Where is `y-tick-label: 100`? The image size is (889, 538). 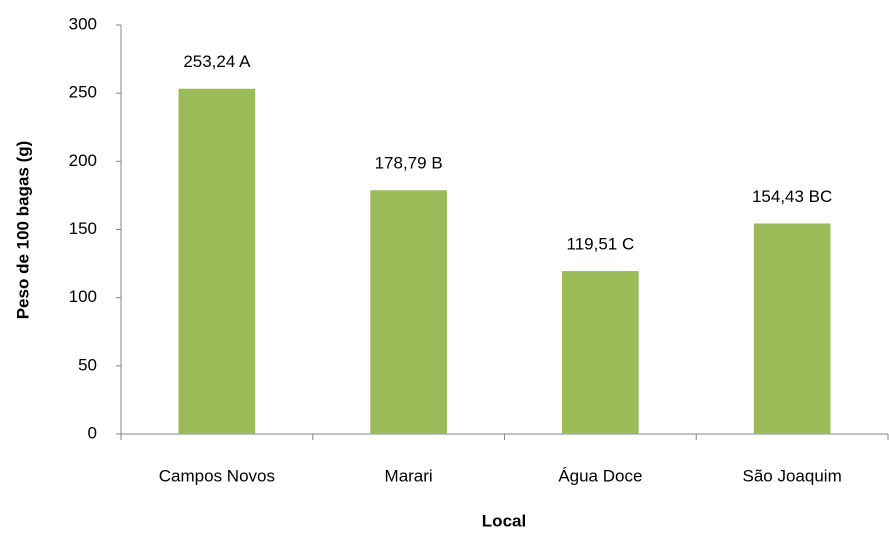
y-tick-label: 100 is located at coordinates (83, 296).